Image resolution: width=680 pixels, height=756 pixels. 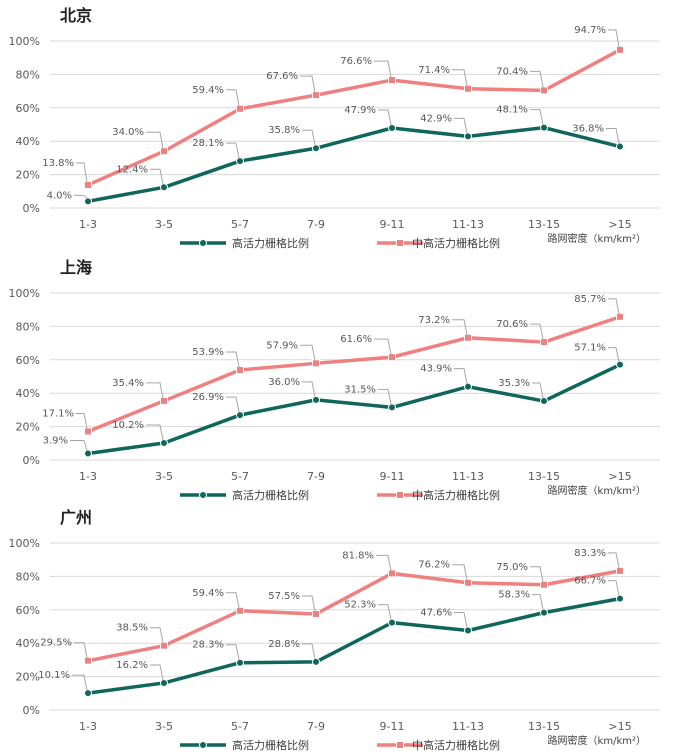 What do you see at coordinates (76, 517) in the screenshot?
I see `chart-title: 广州` at bounding box center [76, 517].